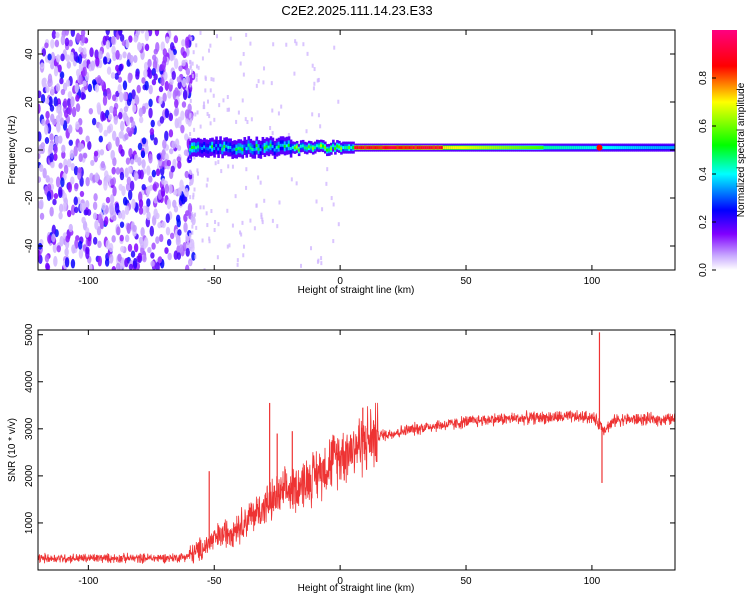 The width and height of the screenshot is (750, 600). Describe the element at coordinates (29, 150) in the screenshot. I see `spectrogram-y-tick-label: 0` at that location.